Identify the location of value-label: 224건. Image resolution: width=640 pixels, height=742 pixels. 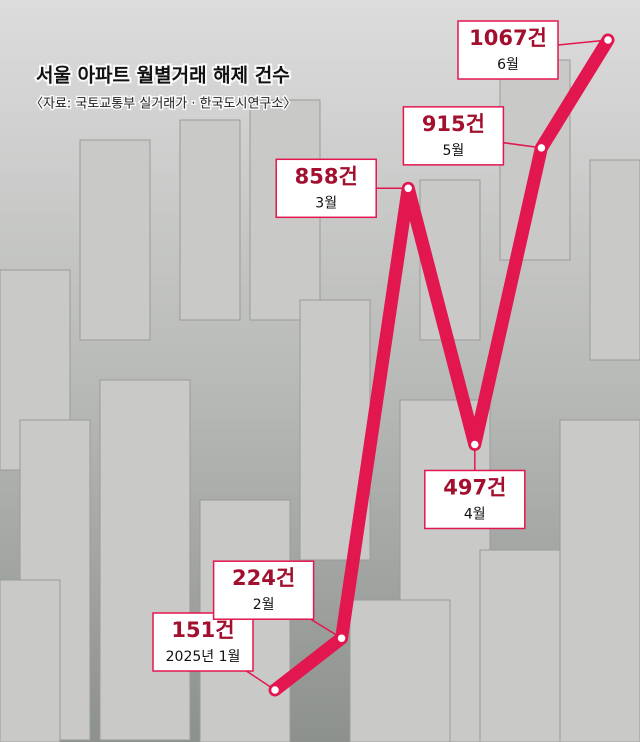
(263, 578).